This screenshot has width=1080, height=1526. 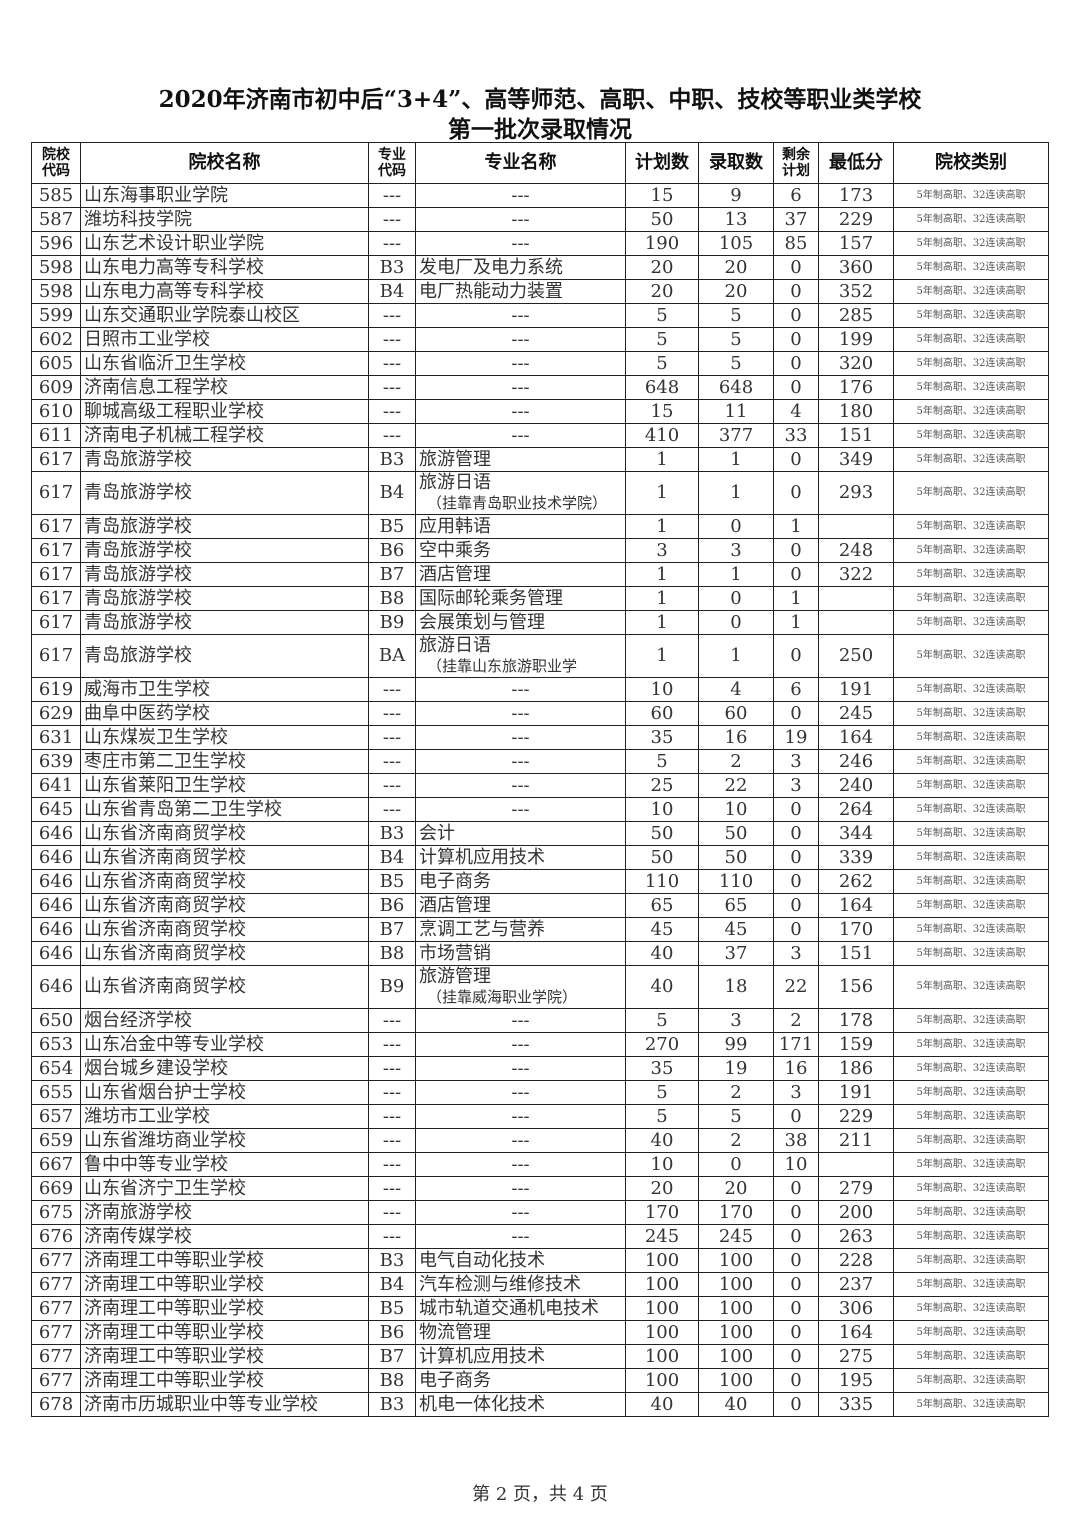 I want to click on cell-school-code: 599, so click(x=56, y=315).